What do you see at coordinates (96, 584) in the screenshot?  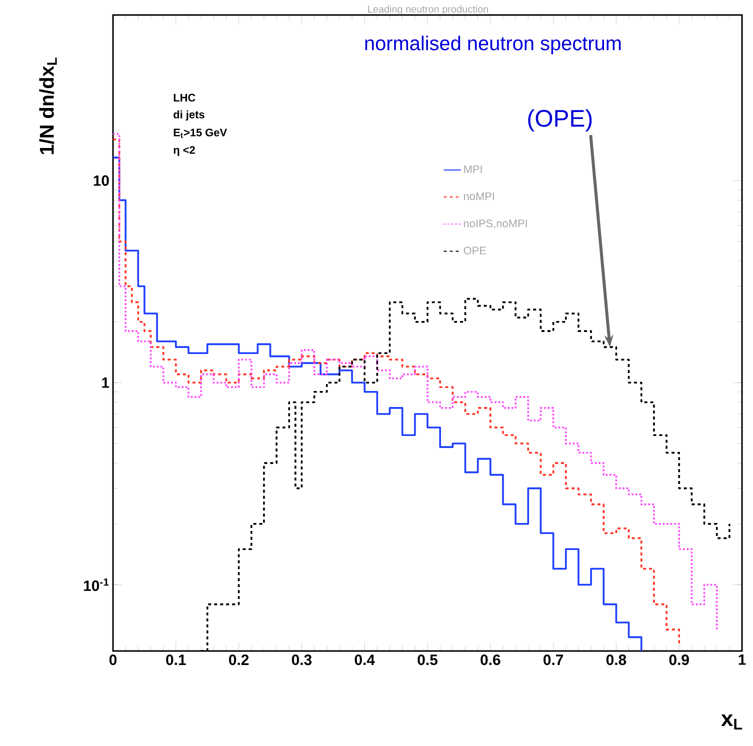 I see `y-tick-label: 10$^{-1}$` at bounding box center [96, 584].